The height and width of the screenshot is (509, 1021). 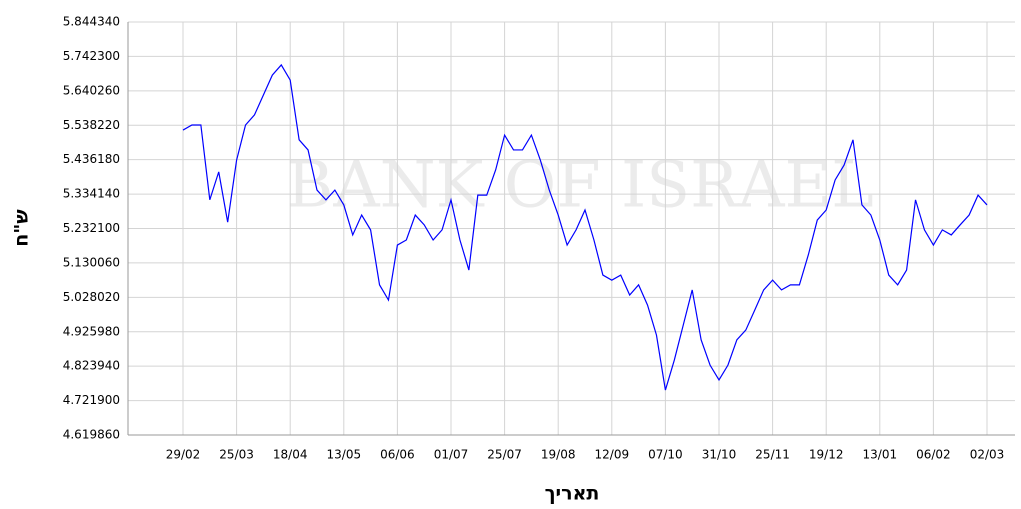 What do you see at coordinates (558, 455) in the screenshot?
I see `x-tick-label: 19/08` at bounding box center [558, 455].